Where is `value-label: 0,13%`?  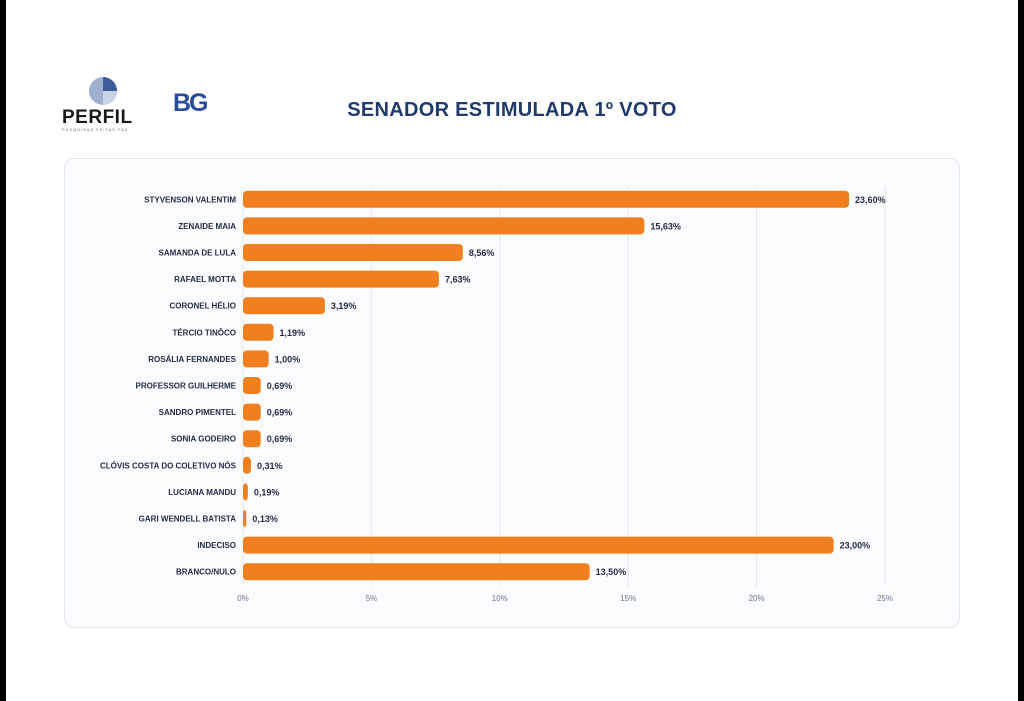 value-label: 0,13% is located at coordinates (265, 519).